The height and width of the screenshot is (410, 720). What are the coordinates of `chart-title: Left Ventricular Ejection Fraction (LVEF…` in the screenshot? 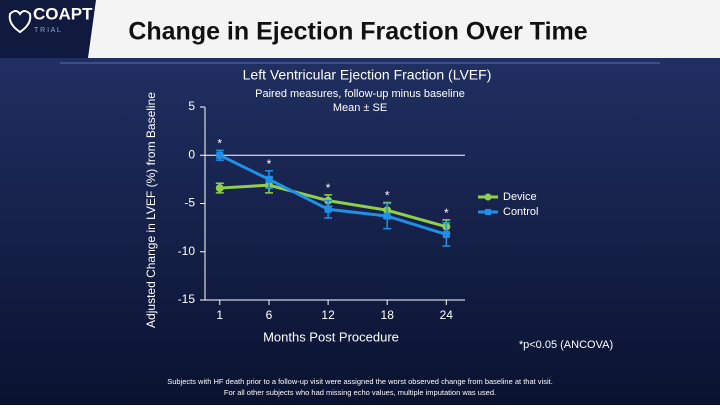 It's located at (367, 75).